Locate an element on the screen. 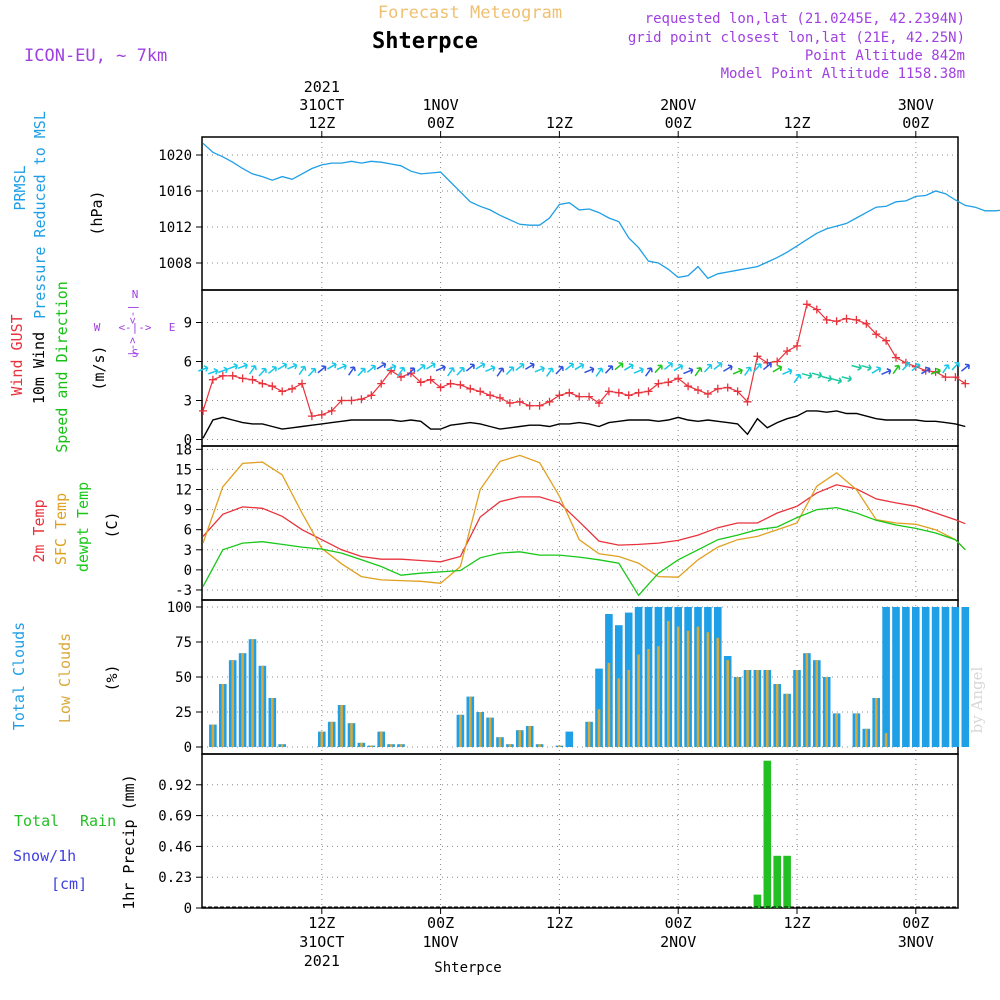  y-tick-label: 1016 is located at coordinates (175, 192).